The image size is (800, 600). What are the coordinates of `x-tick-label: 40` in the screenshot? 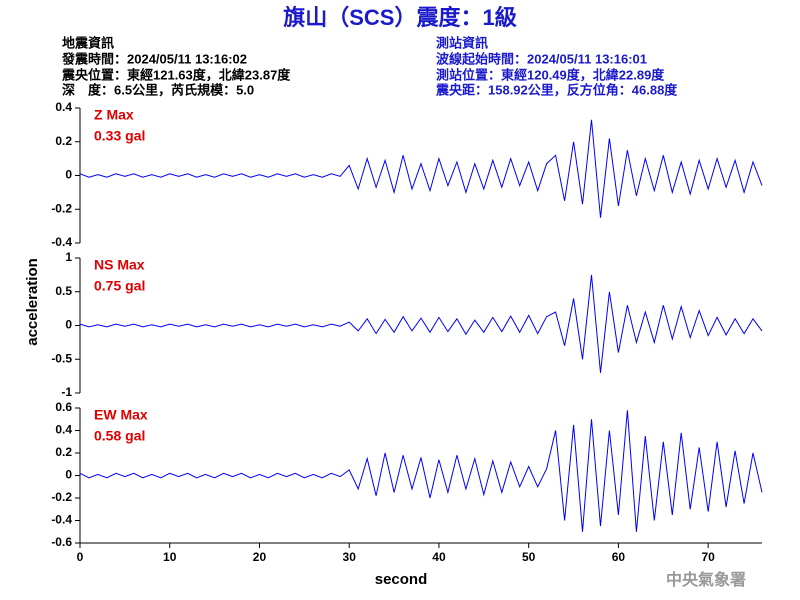 It's located at (439, 557).